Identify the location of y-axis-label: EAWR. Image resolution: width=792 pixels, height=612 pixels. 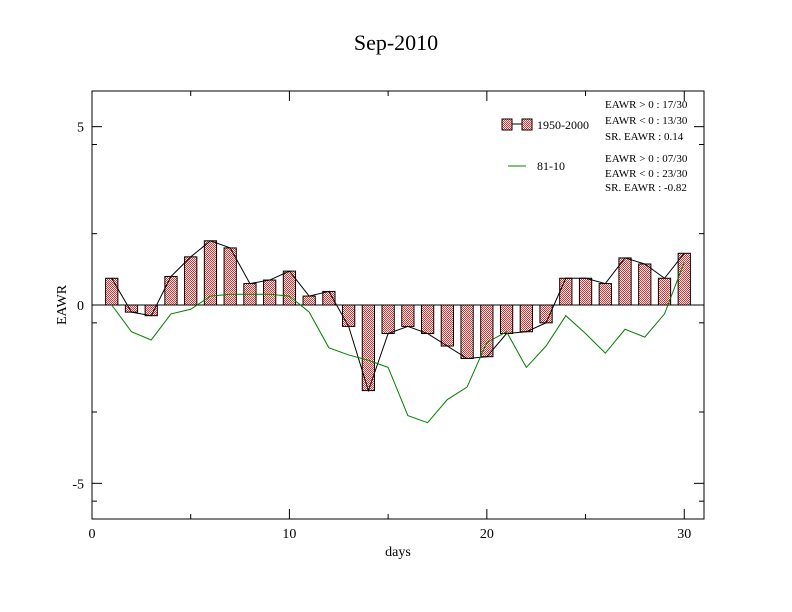
(62, 304).